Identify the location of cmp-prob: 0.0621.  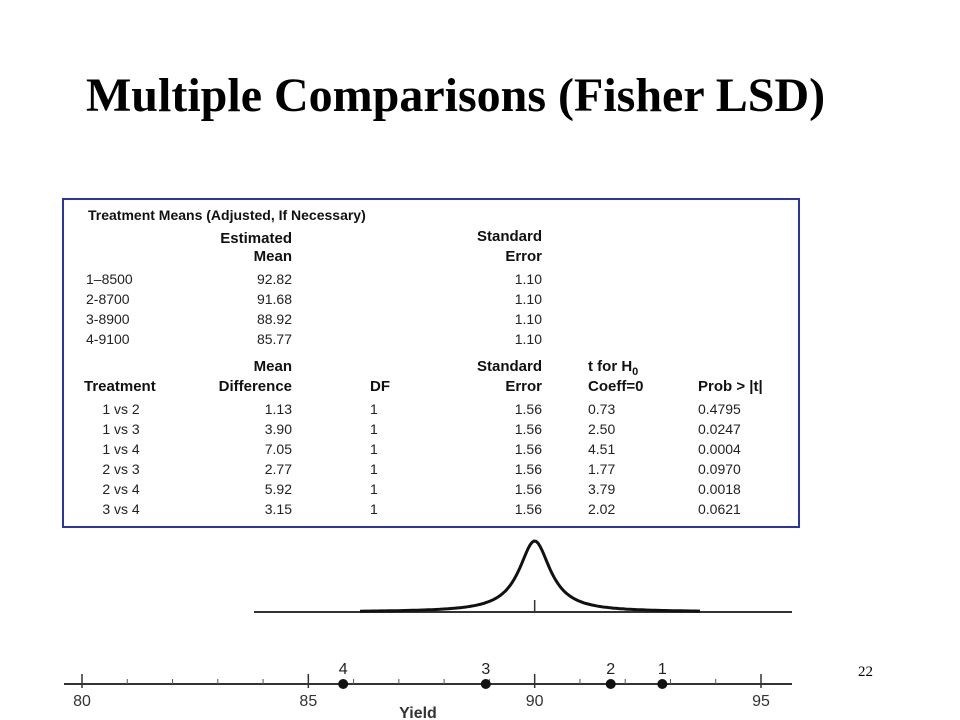
(719, 509).